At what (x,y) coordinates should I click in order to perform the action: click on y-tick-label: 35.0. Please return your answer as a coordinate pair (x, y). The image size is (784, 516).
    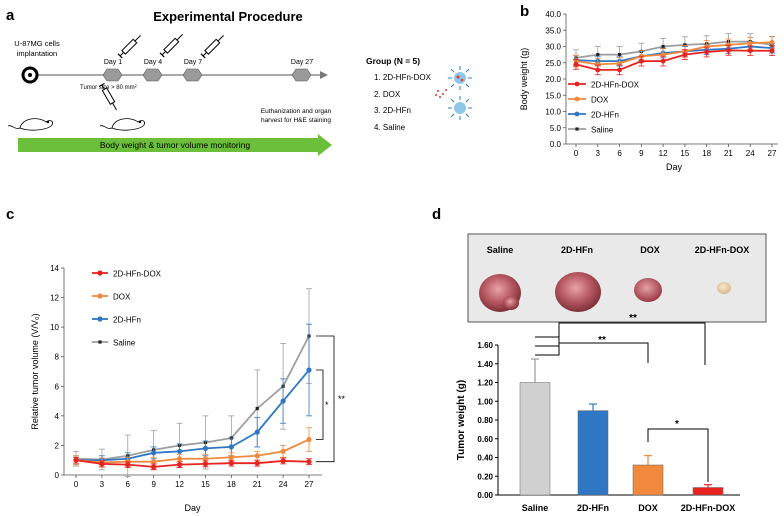
    Looking at the image, I should click on (553, 30).